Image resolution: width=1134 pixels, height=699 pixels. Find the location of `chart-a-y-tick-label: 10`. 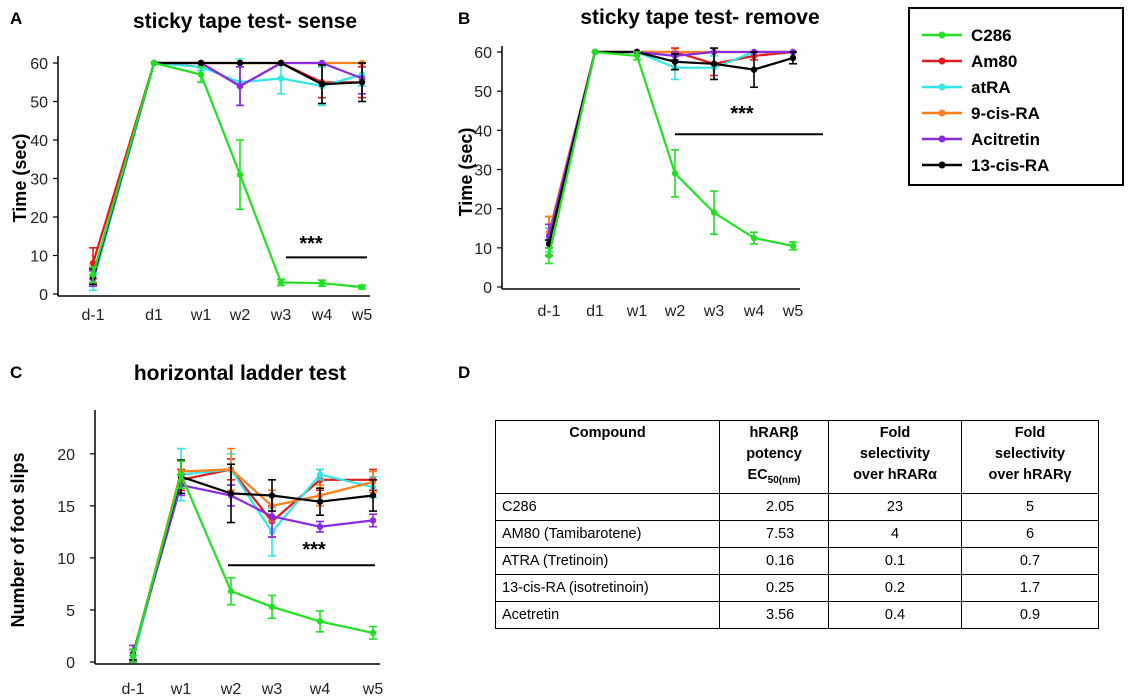

chart-a-y-tick-label: 10 is located at coordinates (39, 257).